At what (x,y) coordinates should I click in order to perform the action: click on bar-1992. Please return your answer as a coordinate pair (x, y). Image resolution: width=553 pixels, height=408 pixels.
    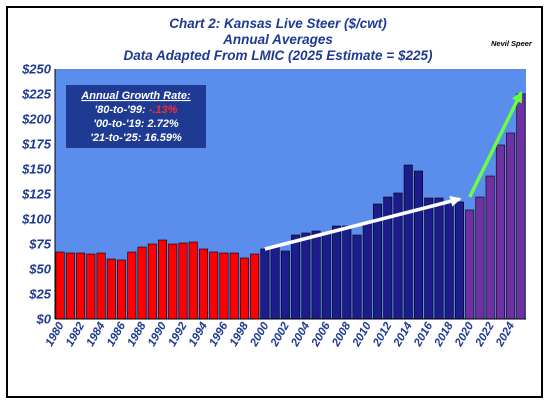
    Looking at the image, I should click on (183, 281).